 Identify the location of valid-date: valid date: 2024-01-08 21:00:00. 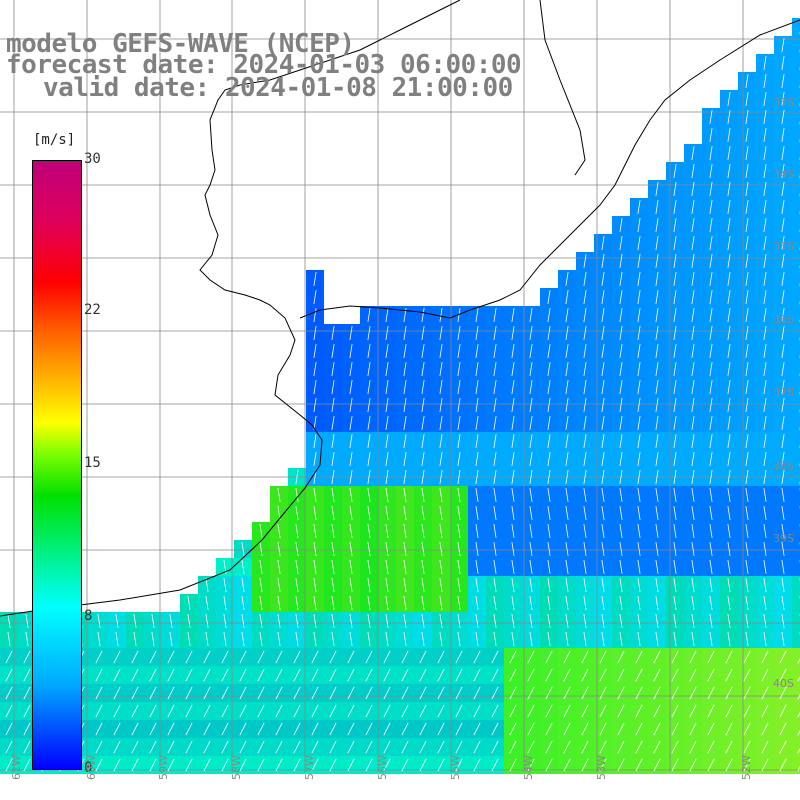
(278, 88).